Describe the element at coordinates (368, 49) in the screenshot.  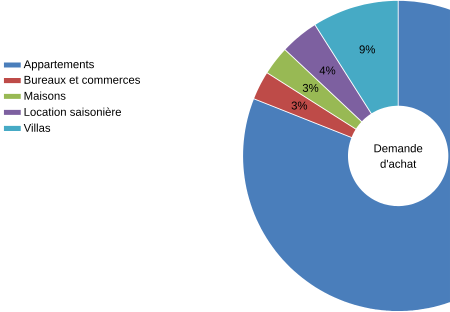
I see `data-label: 9%` at that location.